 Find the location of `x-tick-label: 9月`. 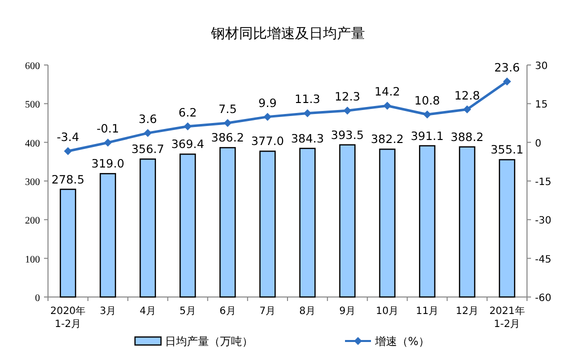

x-tick-label: 9月 is located at coordinates (347, 311).